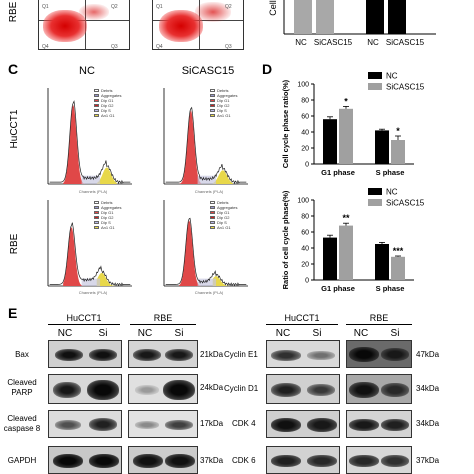  What do you see at coordinates (84, 318) in the screenshot?
I see `blot-left-group-hucct1: HuCCT1` at bounding box center [84, 318].